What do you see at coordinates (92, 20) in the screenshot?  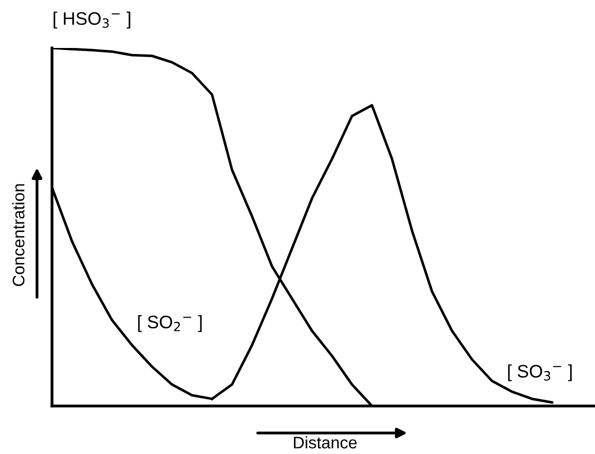 I see `series-label: [ HSO$_{3}$$^{−}$ ]` at bounding box center [92, 20].